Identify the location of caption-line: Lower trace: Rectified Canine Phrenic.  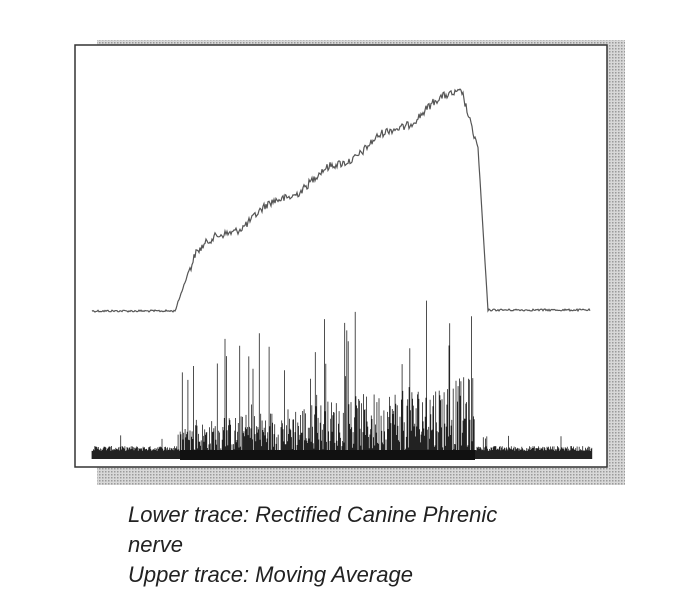
(313, 514).